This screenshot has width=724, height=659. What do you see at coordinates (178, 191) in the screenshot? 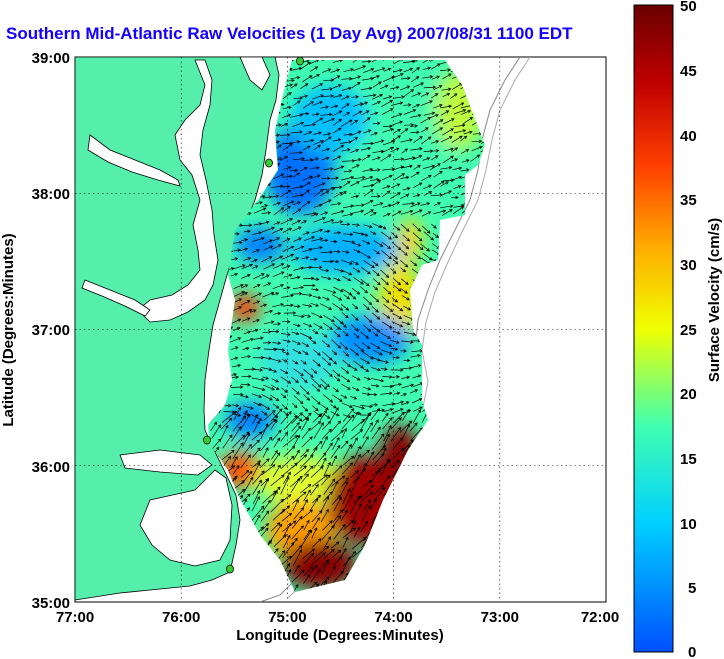
I see `chesapeake-bay` at bounding box center [178, 191].